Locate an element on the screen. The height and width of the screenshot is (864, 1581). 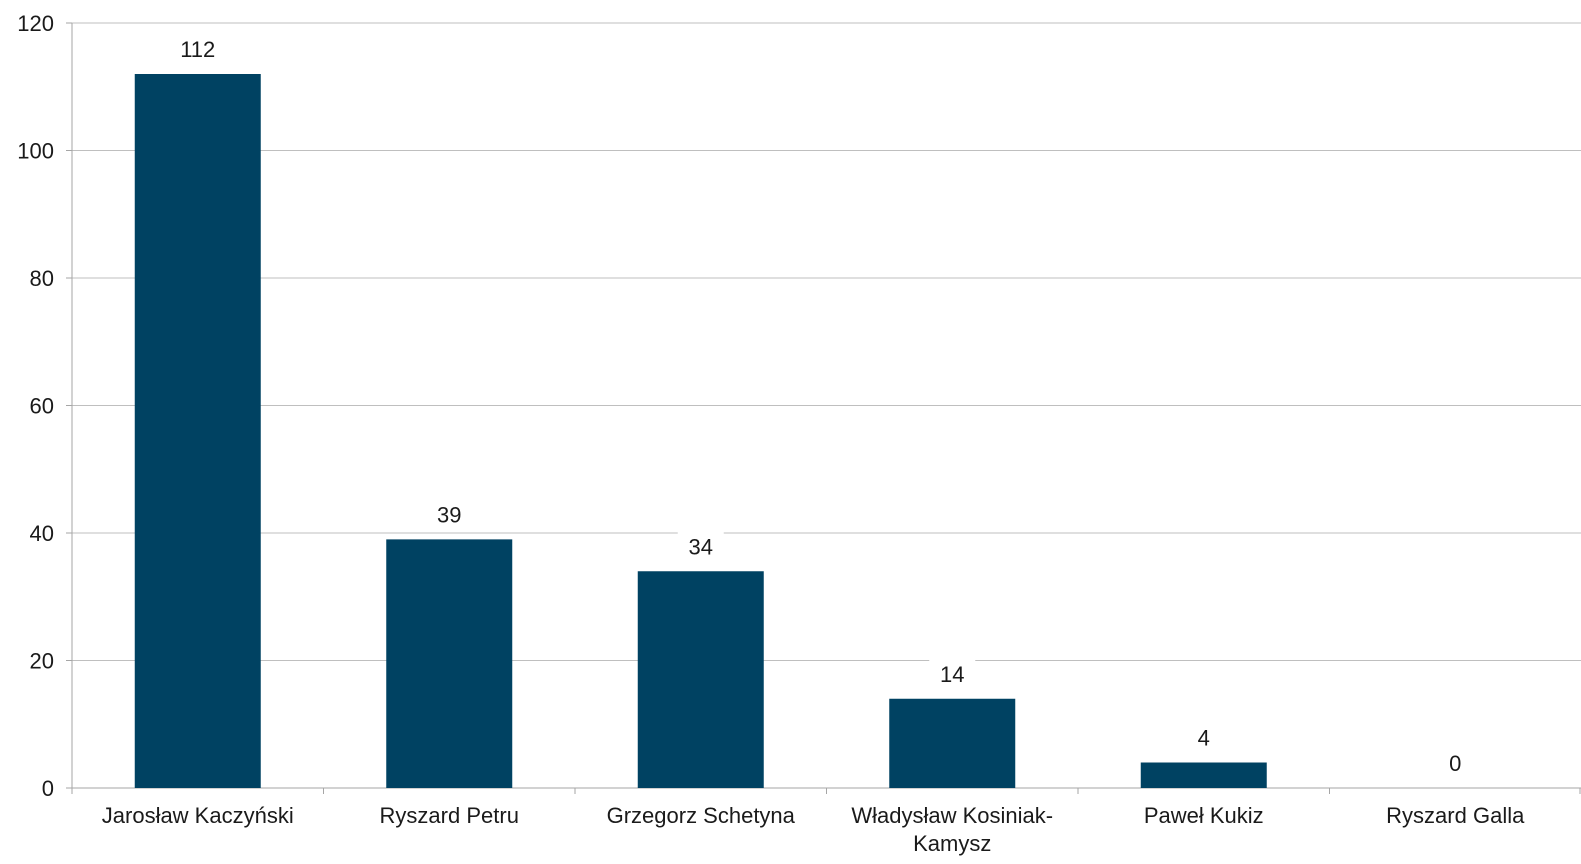
x-category-label: Grzegorz Schetyna is located at coordinates (701, 815).